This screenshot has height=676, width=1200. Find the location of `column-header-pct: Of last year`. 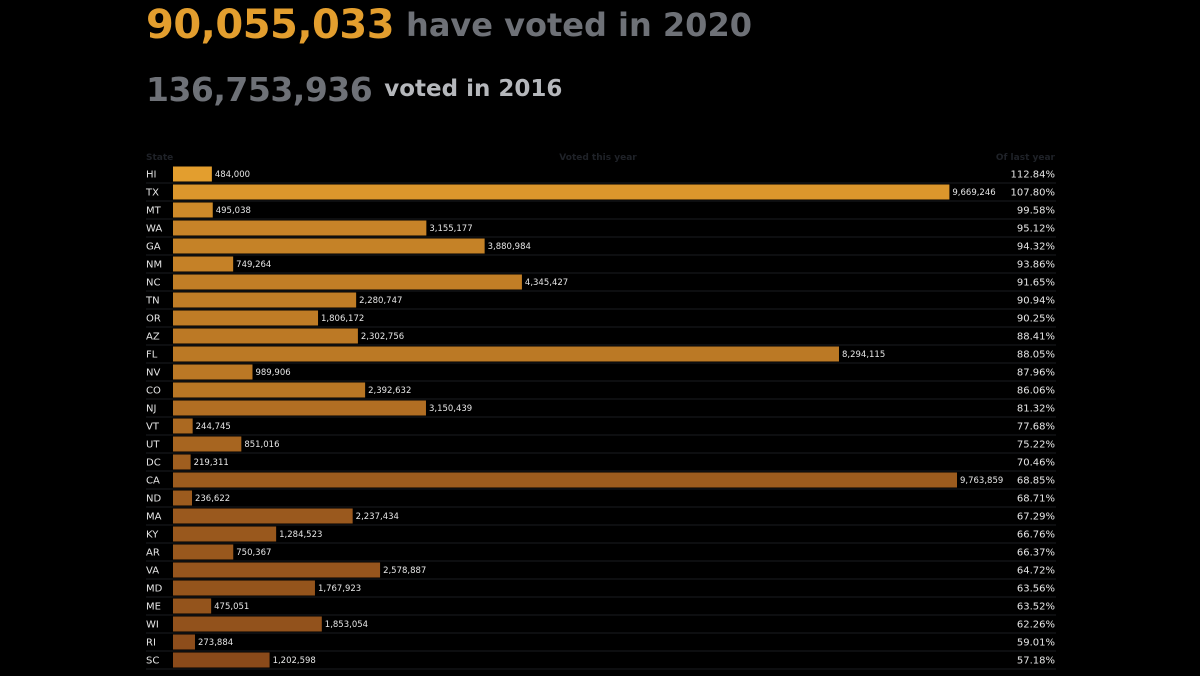

column-header-pct: Of last year is located at coordinates (1026, 158).